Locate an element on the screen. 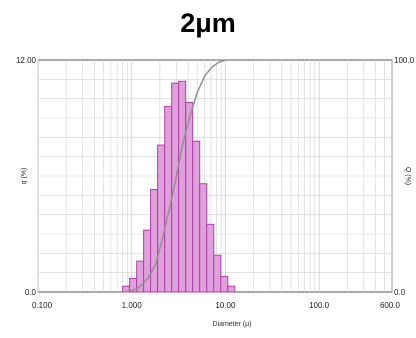  x-tick-label: 100.0 is located at coordinates (319, 305).